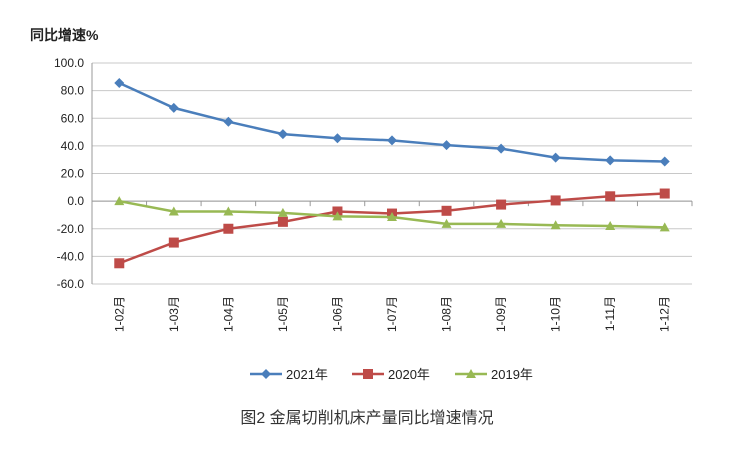 This screenshot has height=449, width=735. Describe the element at coordinates (391, 122) in the screenshot. I see `series-line-2021年` at that location.